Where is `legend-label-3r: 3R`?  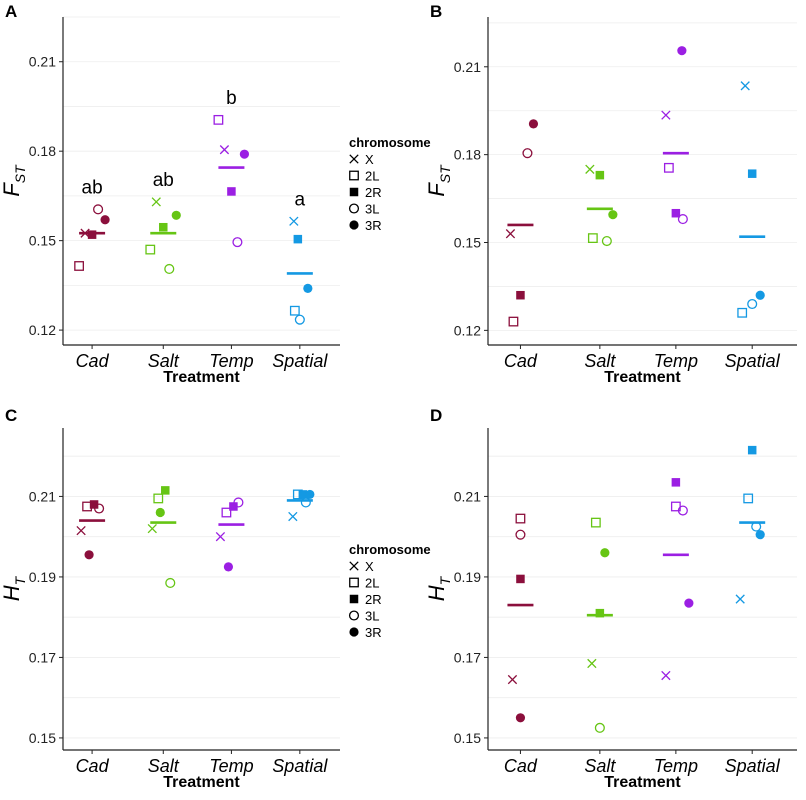 legend-label-3r: 3R is located at coordinates (373, 225).